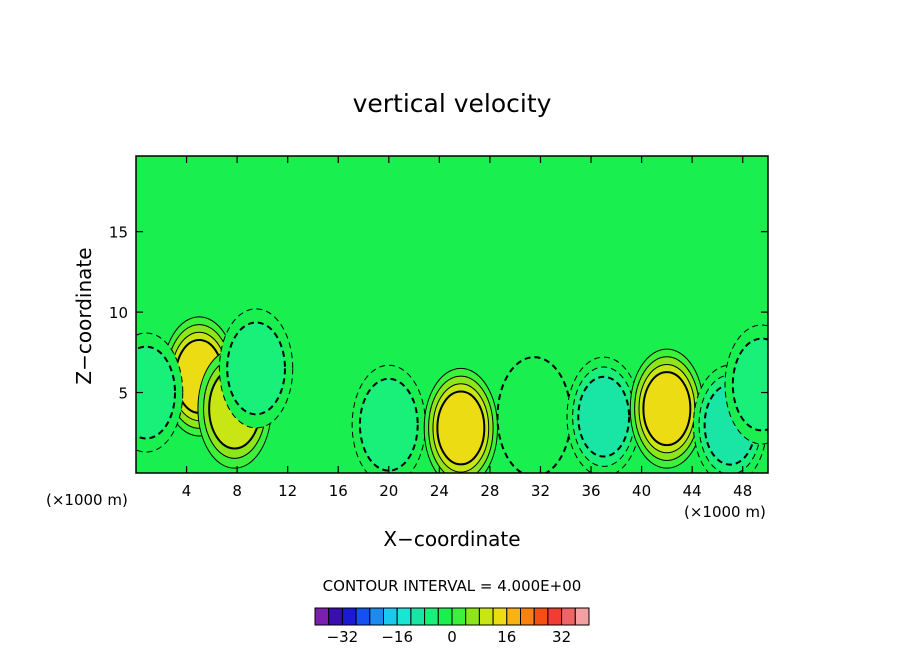 The image size is (904, 654). What do you see at coordinates (397, 637) in the screenshot?
I see `colorbar-tick-label: −16` at bounding box center [397, 637].